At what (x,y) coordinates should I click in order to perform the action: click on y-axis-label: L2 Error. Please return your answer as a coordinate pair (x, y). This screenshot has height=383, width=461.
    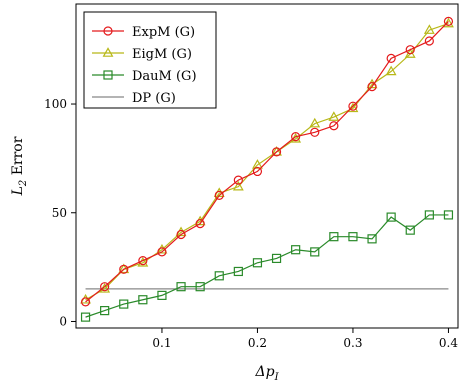
    Looking at the image, I should click on (19, 166).